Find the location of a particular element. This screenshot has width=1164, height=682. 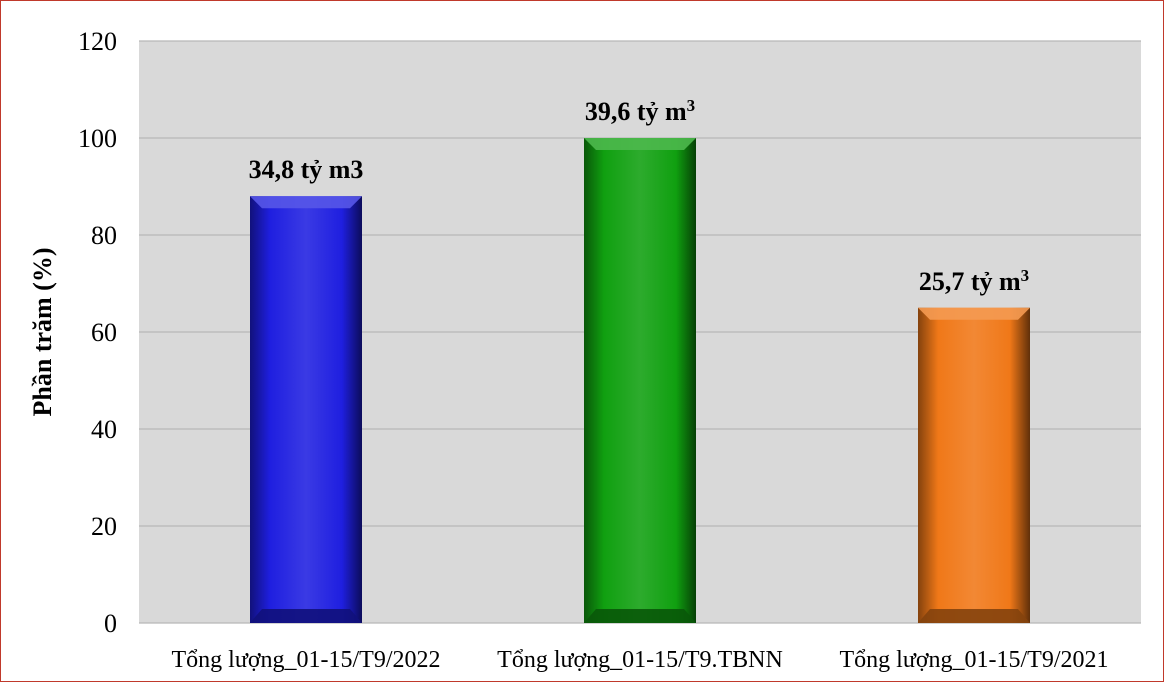

y-tick-label: 100 is located at coordinates (97, 138).